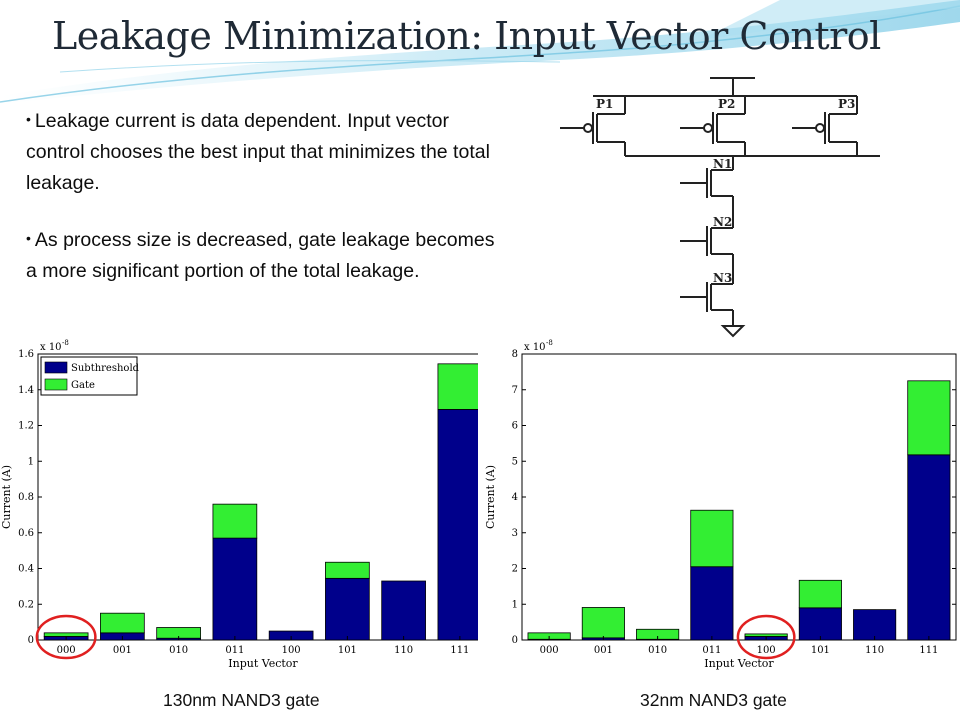  Describe the element at coordinates (56, 367) in the screenshot. I see `legend-swatch-subthreshold` at that location.